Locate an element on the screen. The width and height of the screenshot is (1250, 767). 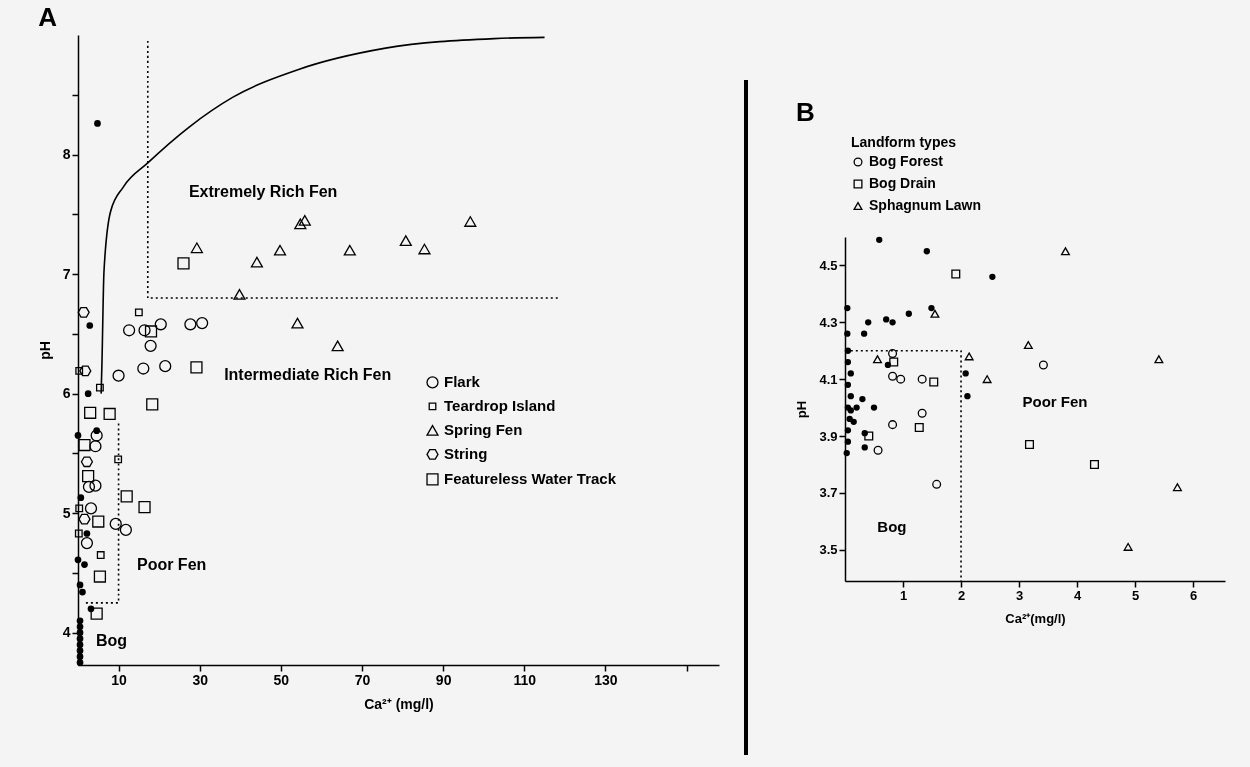
y-tick-label: 3.7 is located at coordinates (828, 493).